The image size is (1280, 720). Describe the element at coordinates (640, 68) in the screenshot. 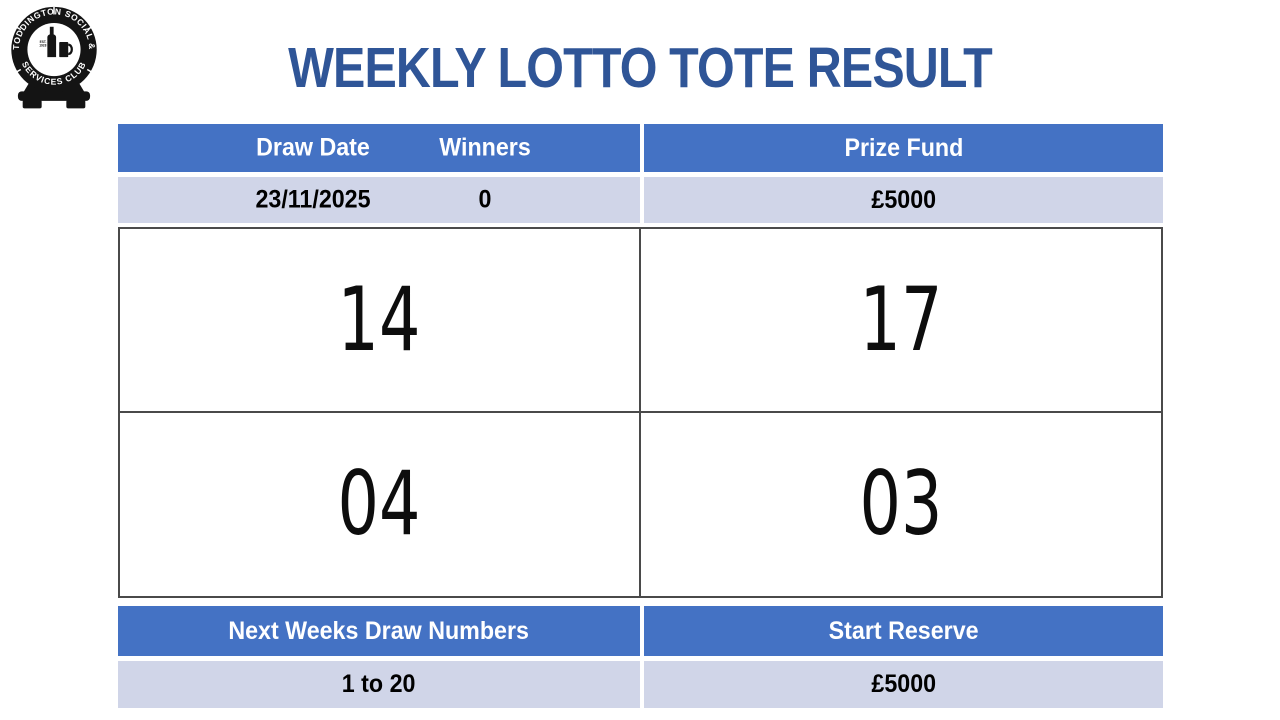

I see `page-title: WEEKLY LOTTO TOTE RESULT` at that location.